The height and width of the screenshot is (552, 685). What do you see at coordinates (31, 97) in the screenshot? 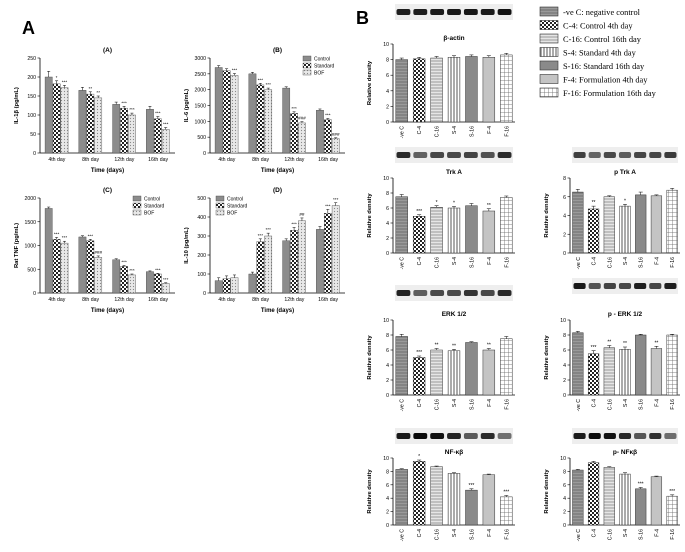
I see `y-tick-label: 150` at bounding box center [31, 97].